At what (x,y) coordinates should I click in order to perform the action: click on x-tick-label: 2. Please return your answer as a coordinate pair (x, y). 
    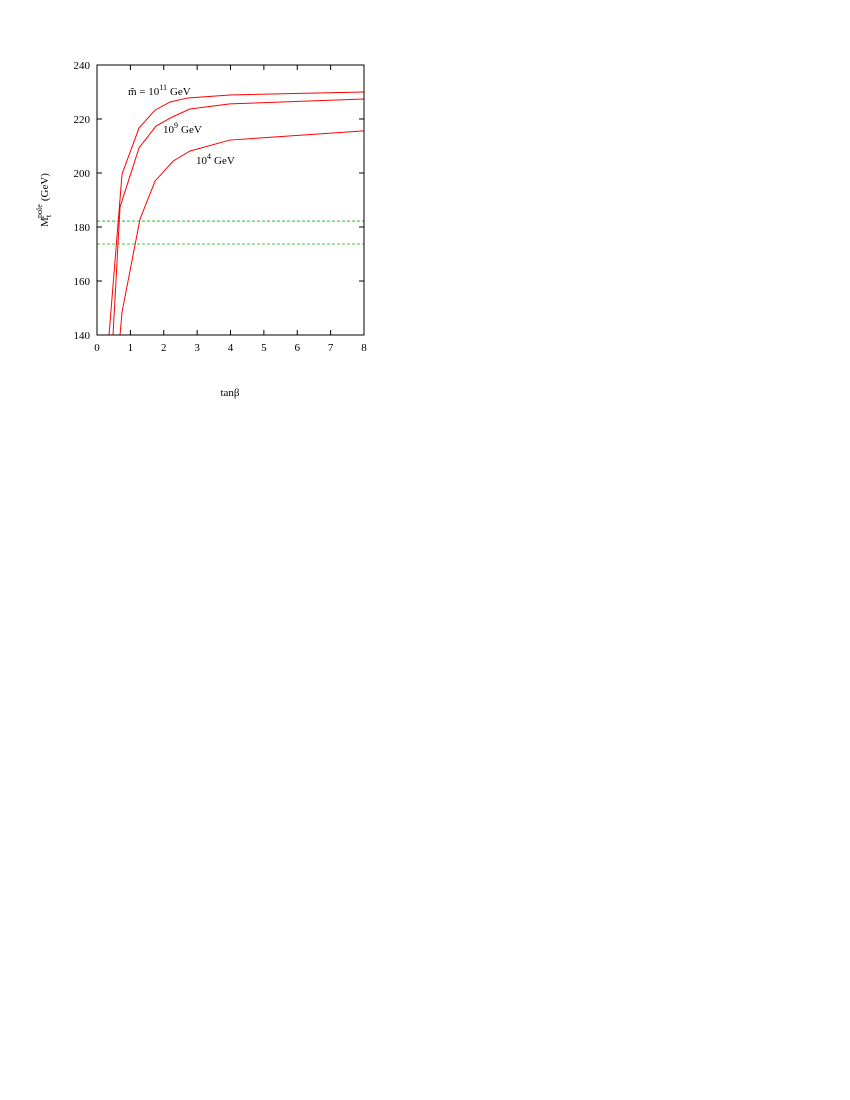
    Looking at the image, I should click on (164, 348).